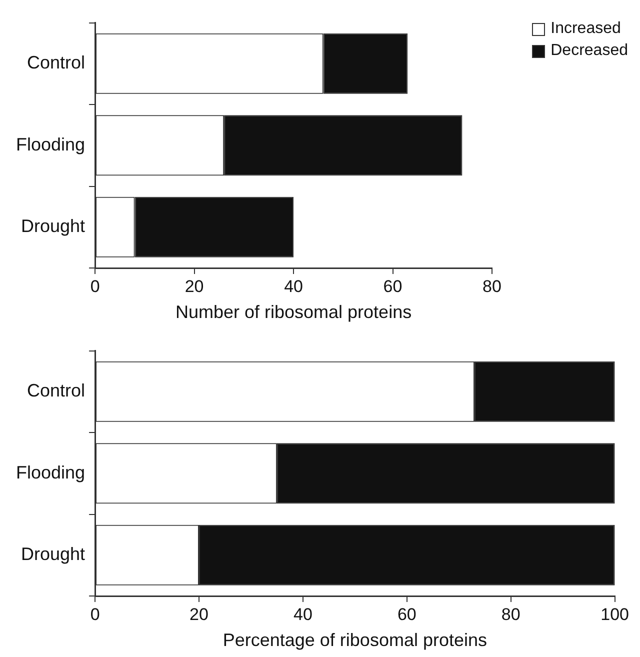 The image size is (640, 657). I want to click on x-tick-label: 100, so click(615, 614).